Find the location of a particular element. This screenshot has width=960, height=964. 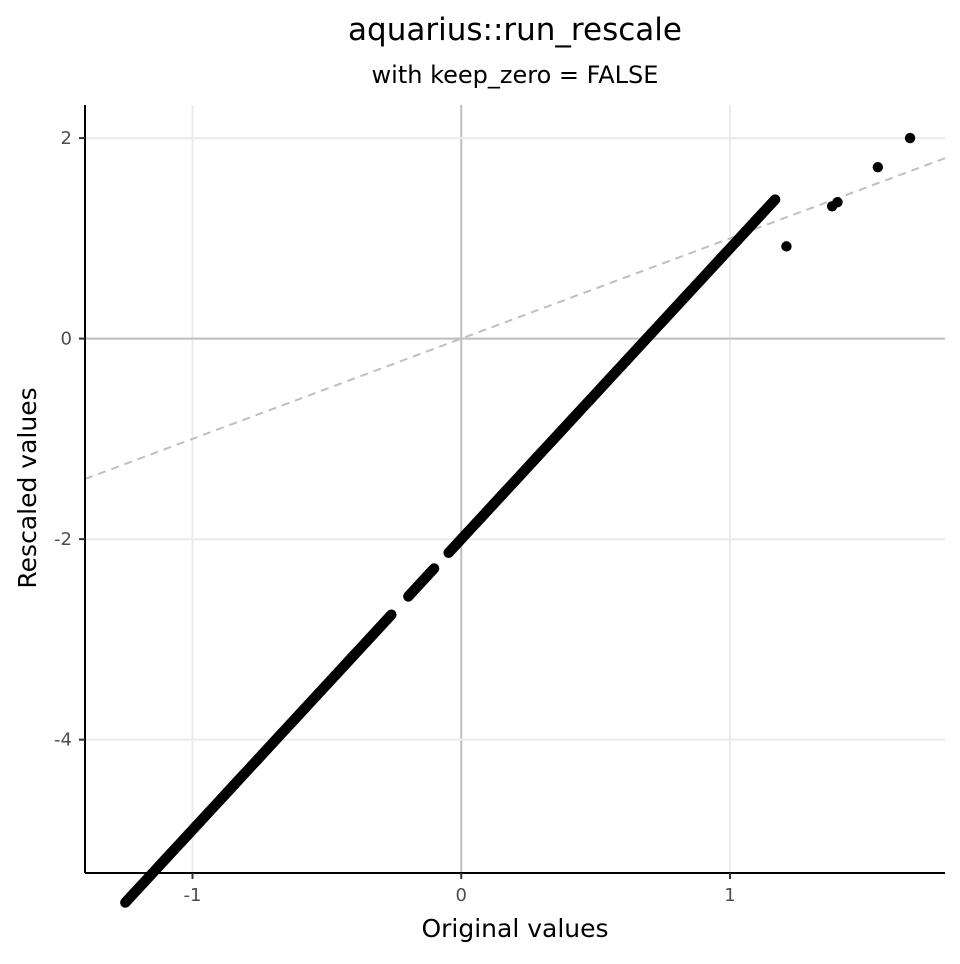

x-axis-title: Original values is located at coordinates (514, 928).